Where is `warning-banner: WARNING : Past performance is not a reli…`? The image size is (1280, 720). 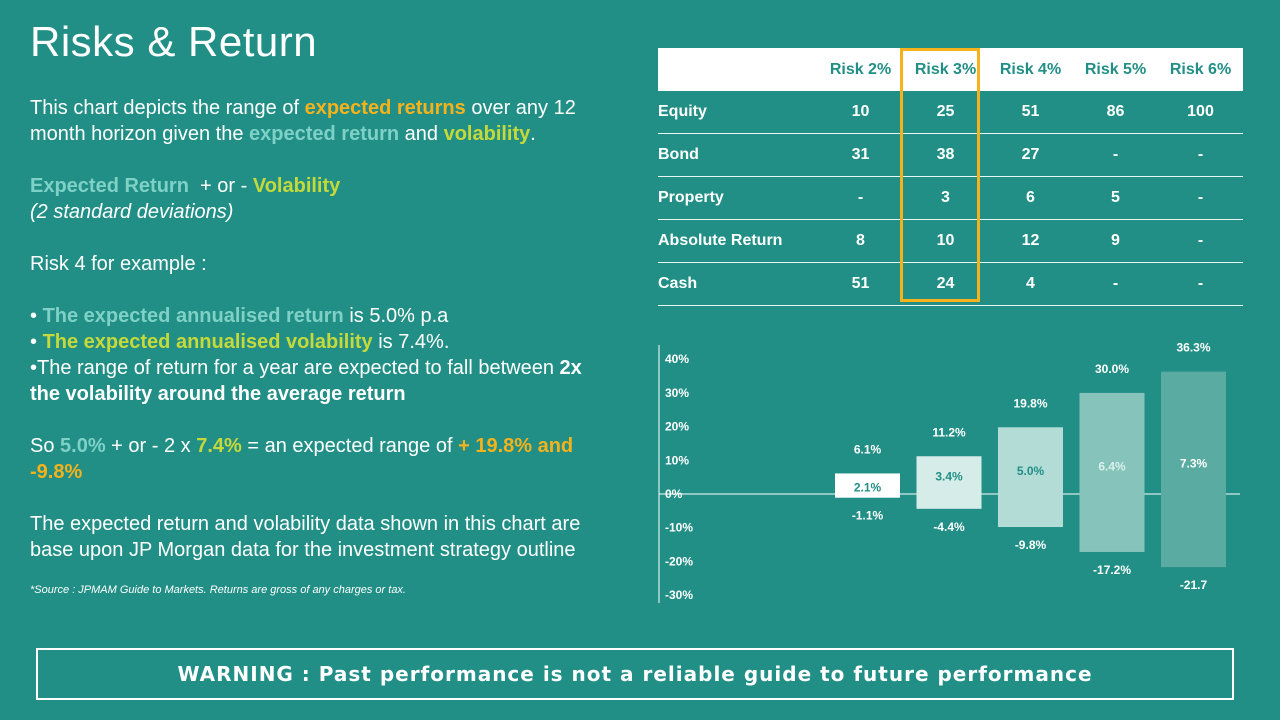
warning-banner: WARNING : Past performance is not a reli… is located at coordinates (635, 674).